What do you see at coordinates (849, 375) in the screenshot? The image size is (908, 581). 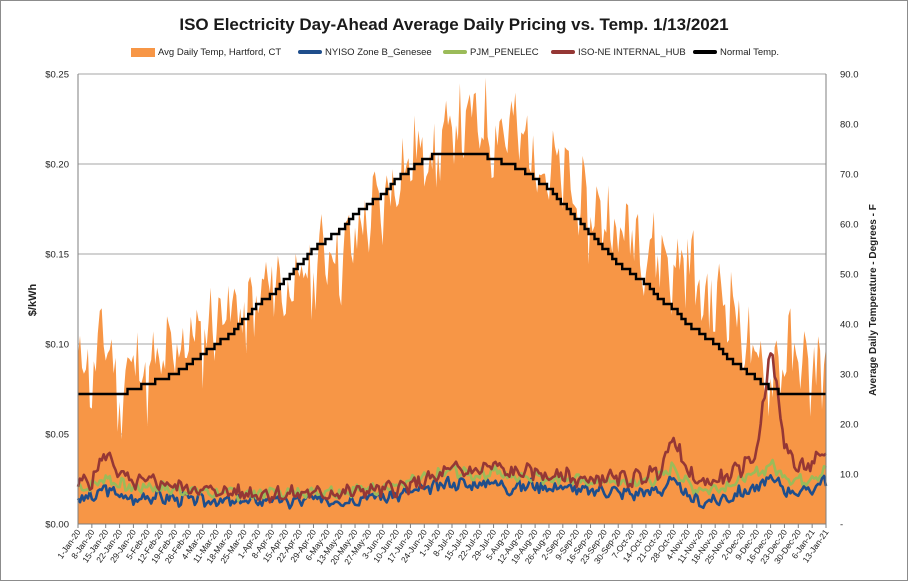 I see `y2-tick-label: 30.0` at bounding box center [849, 375].